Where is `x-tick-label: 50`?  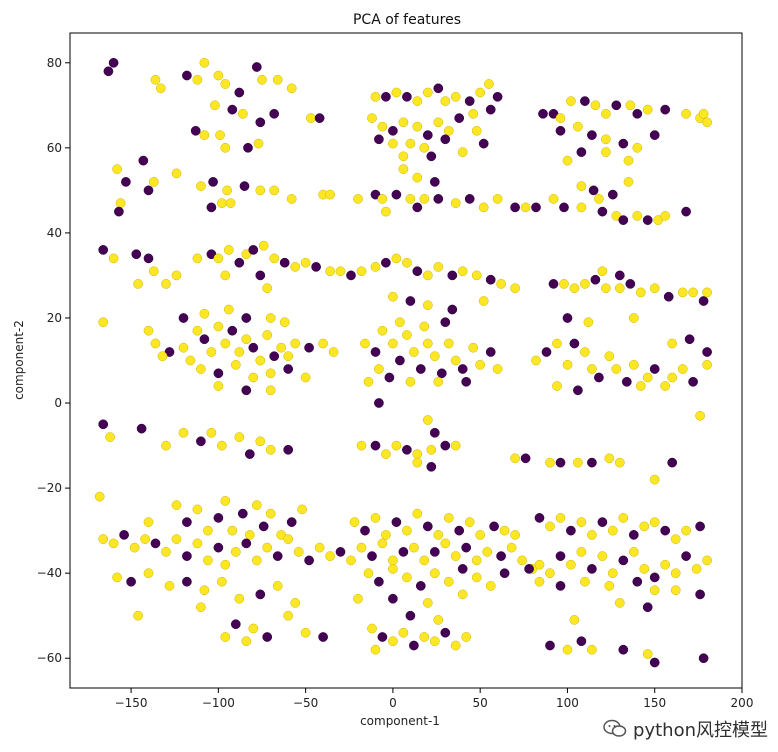 x-tick-label: 50 is located at coordinates (480, 703).